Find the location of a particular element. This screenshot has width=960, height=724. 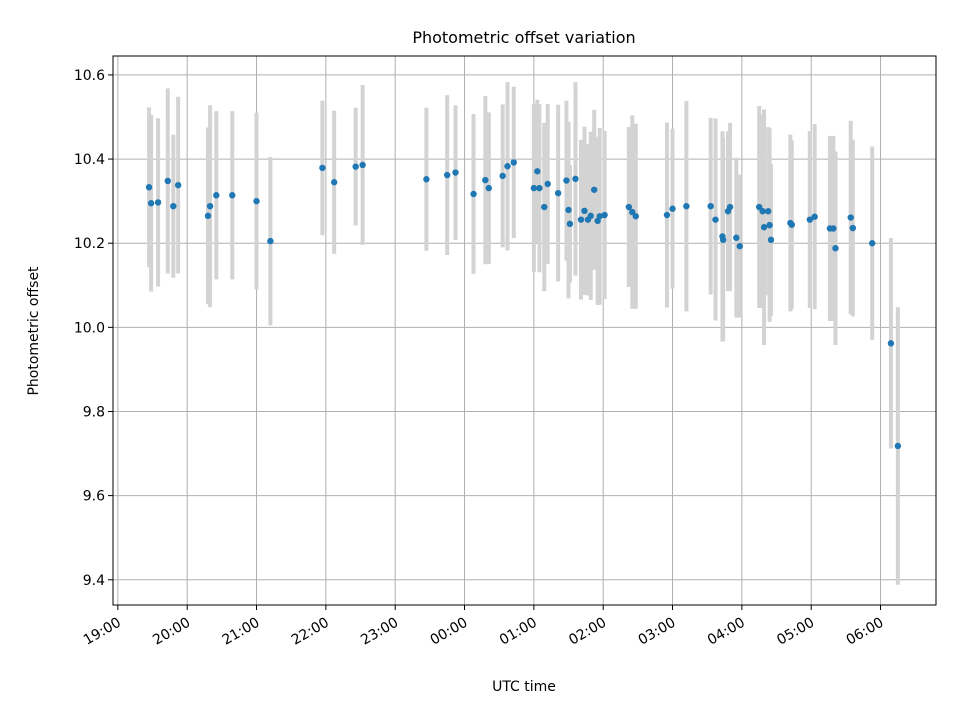

y-tick-label: 10.0 is located at coordinates (89, 328).